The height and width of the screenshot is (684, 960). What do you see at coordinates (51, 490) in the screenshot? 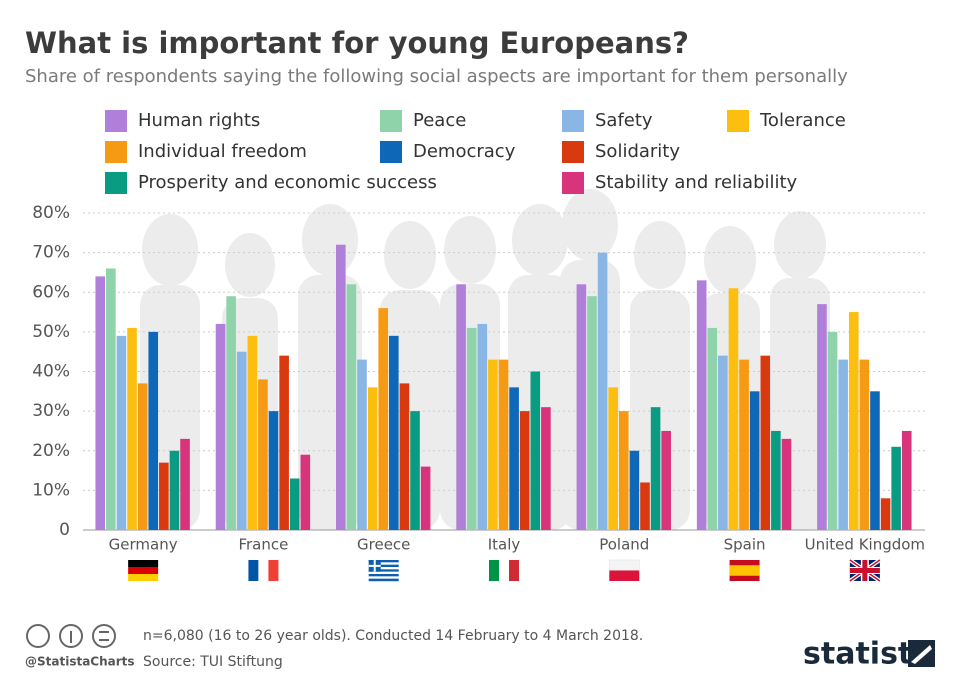
I see `y-tick-label: 10%` at bounding box center [51, 490].